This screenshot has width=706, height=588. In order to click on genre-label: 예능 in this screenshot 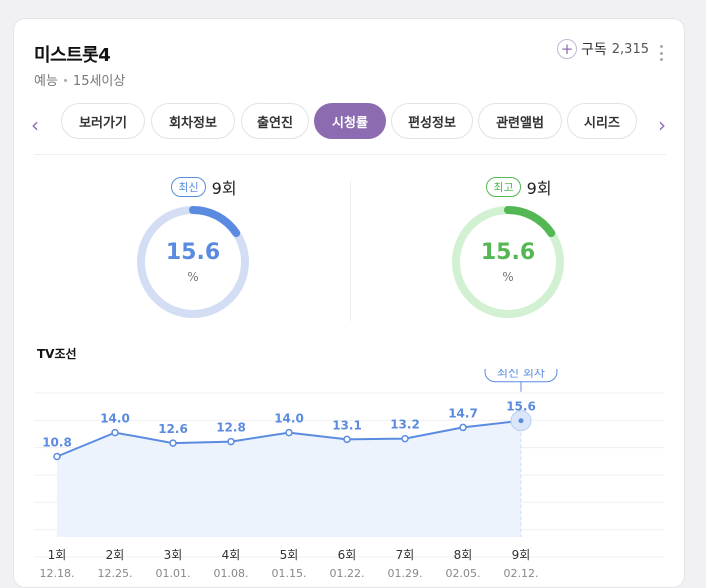, I will do `click(46, 81)`.